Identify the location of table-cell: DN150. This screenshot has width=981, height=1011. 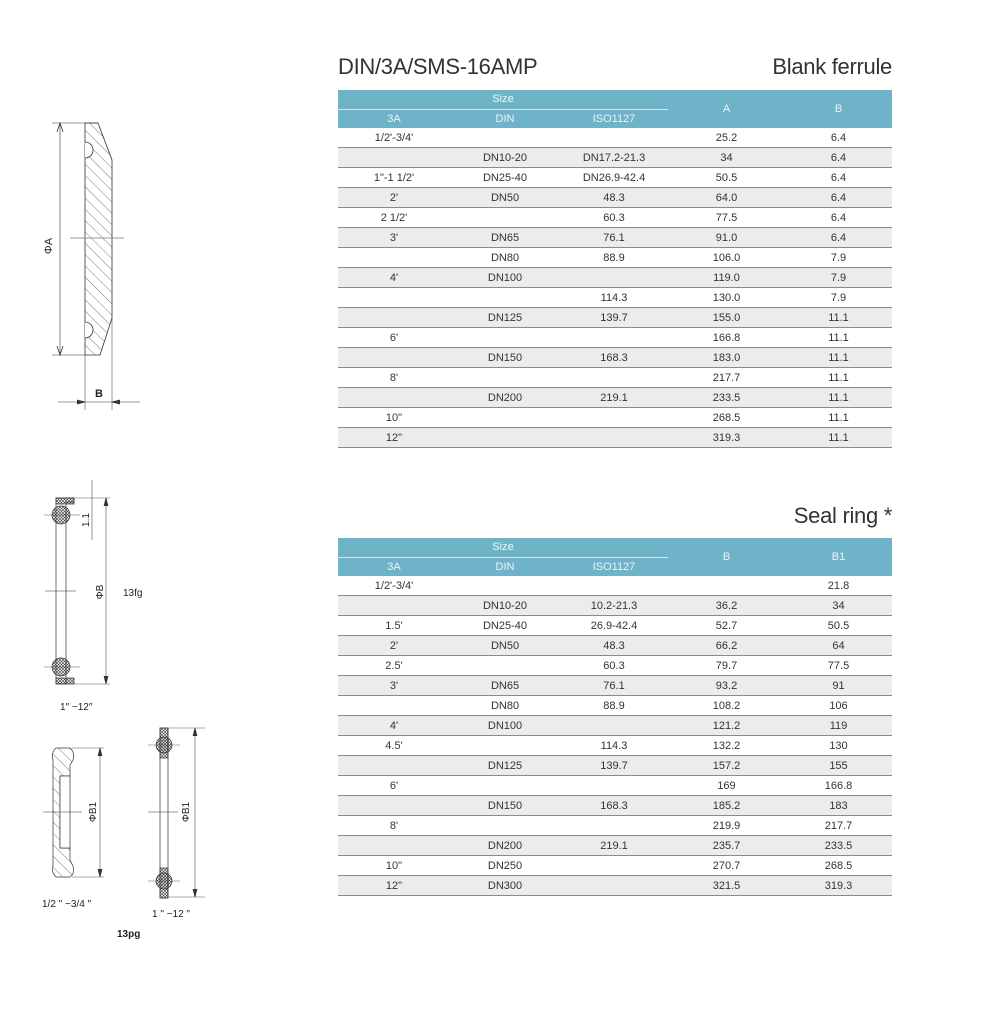
(505, 805).